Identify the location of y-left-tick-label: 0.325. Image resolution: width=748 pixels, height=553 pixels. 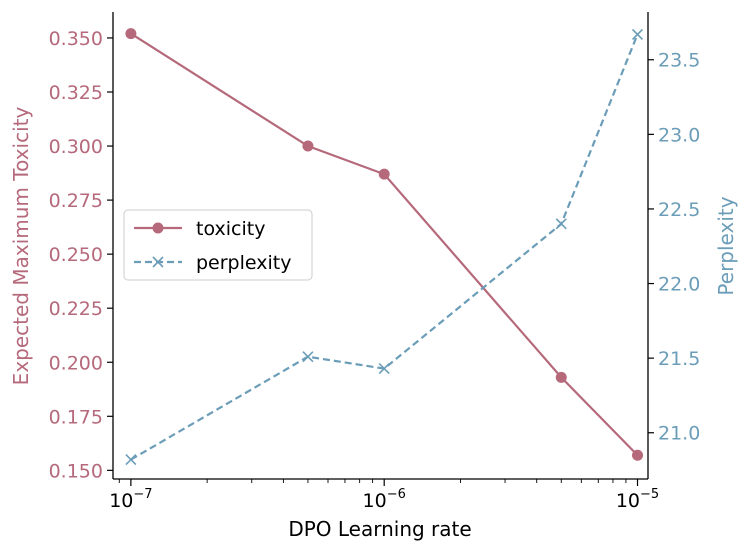
(76, 93).